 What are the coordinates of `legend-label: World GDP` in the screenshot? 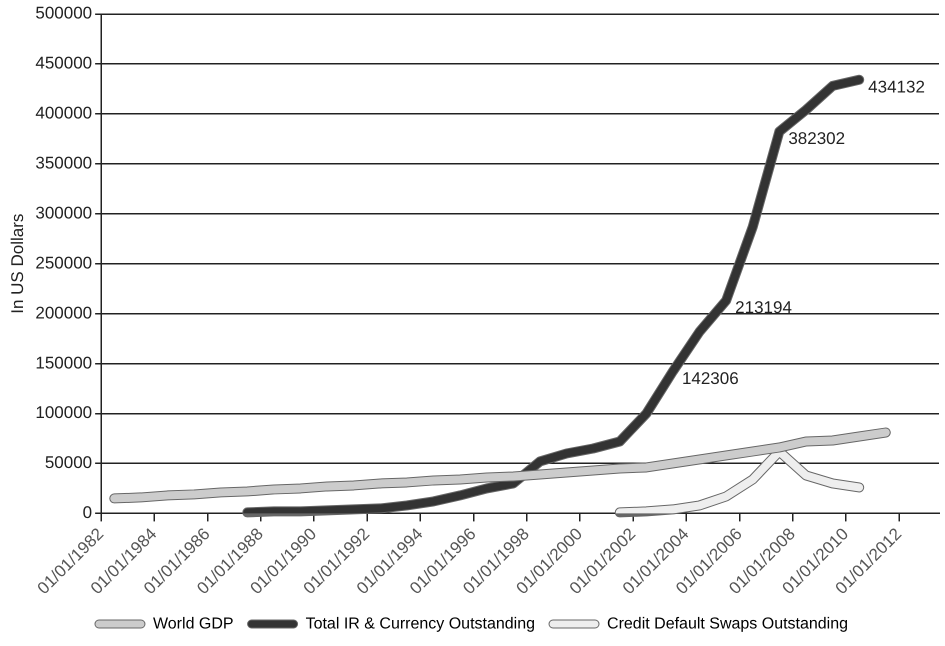 It's located at (193, 623).